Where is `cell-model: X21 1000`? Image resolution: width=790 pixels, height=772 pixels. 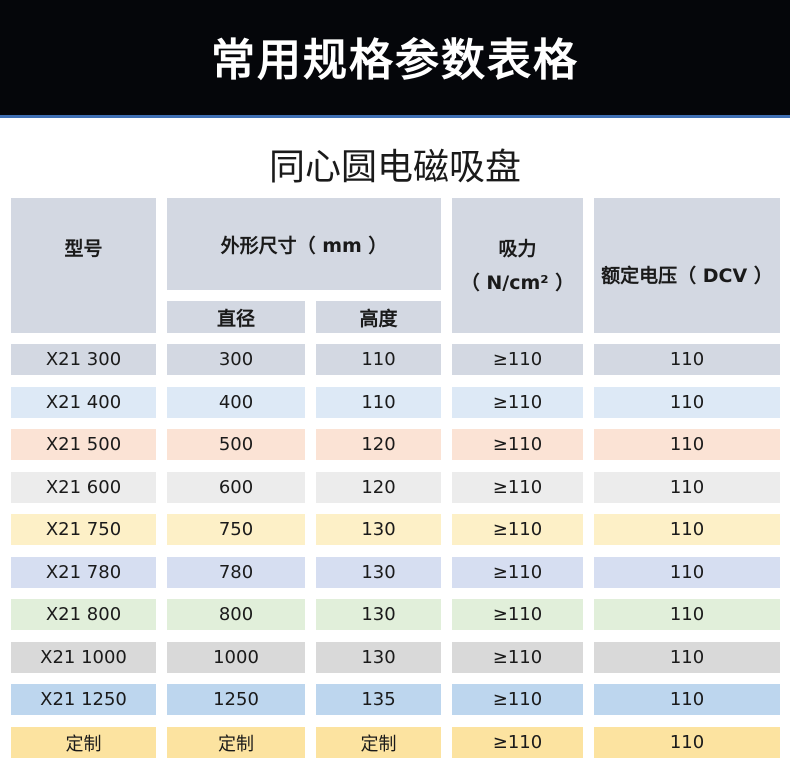
cell-model: X21 1000 is located at coordinates (83, 657).